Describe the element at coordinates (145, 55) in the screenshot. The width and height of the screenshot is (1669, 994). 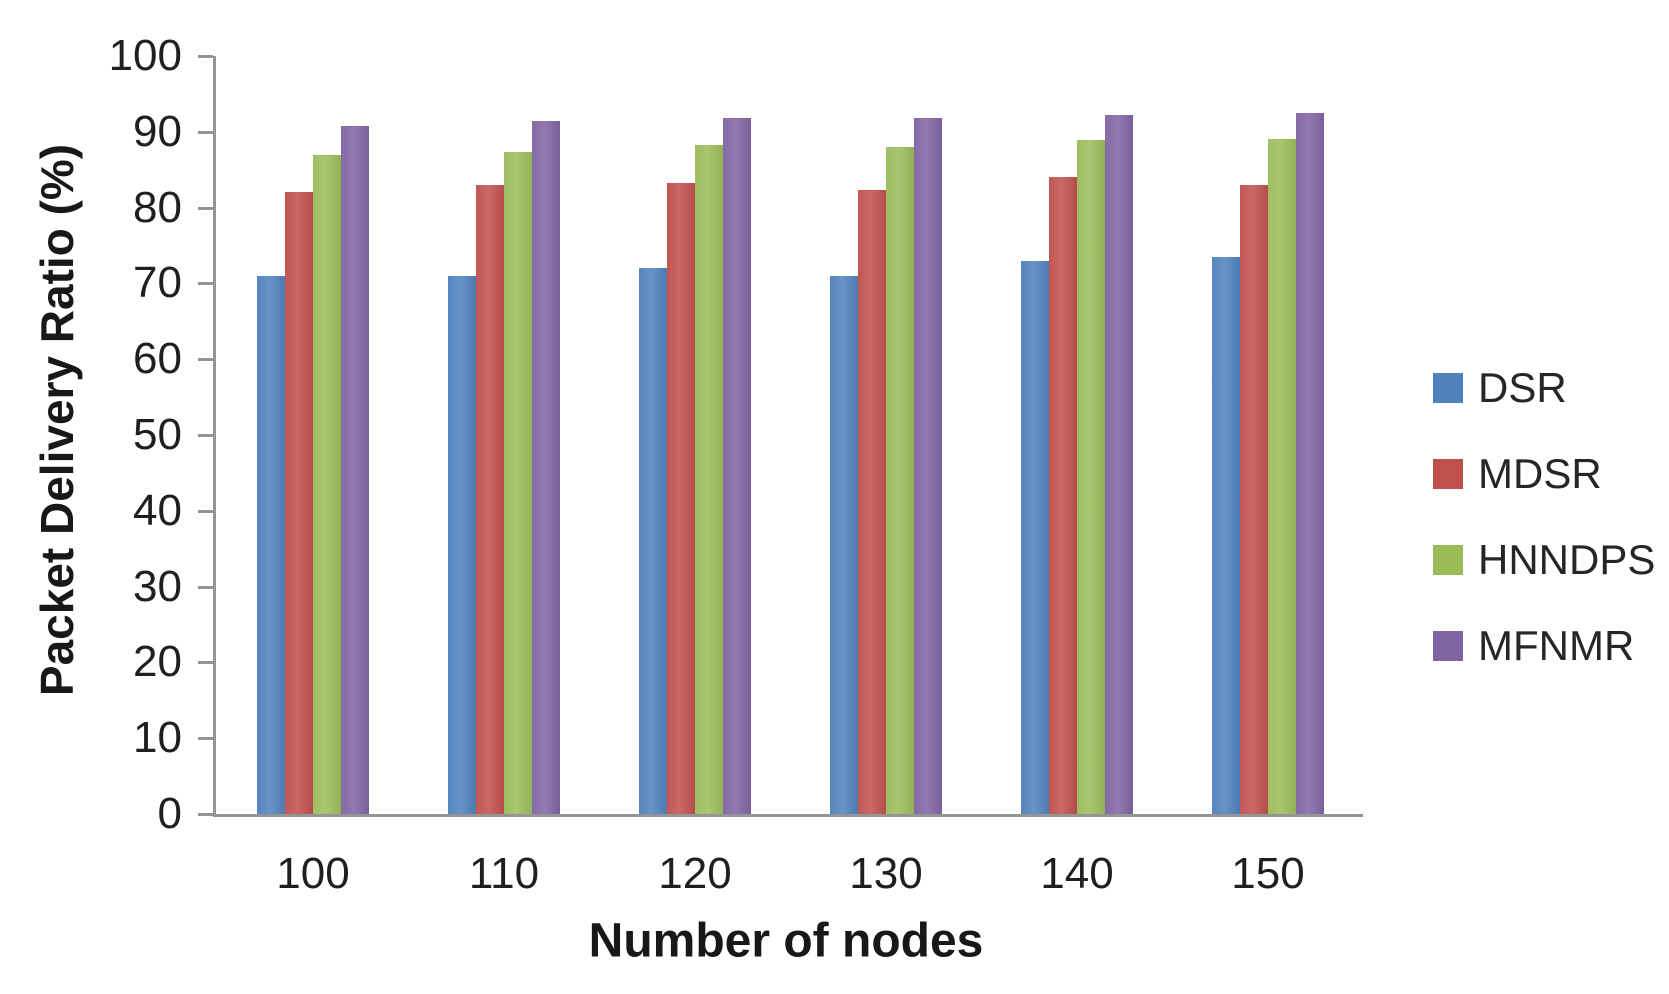
I see `y-tick-label-100: 100` at that location.